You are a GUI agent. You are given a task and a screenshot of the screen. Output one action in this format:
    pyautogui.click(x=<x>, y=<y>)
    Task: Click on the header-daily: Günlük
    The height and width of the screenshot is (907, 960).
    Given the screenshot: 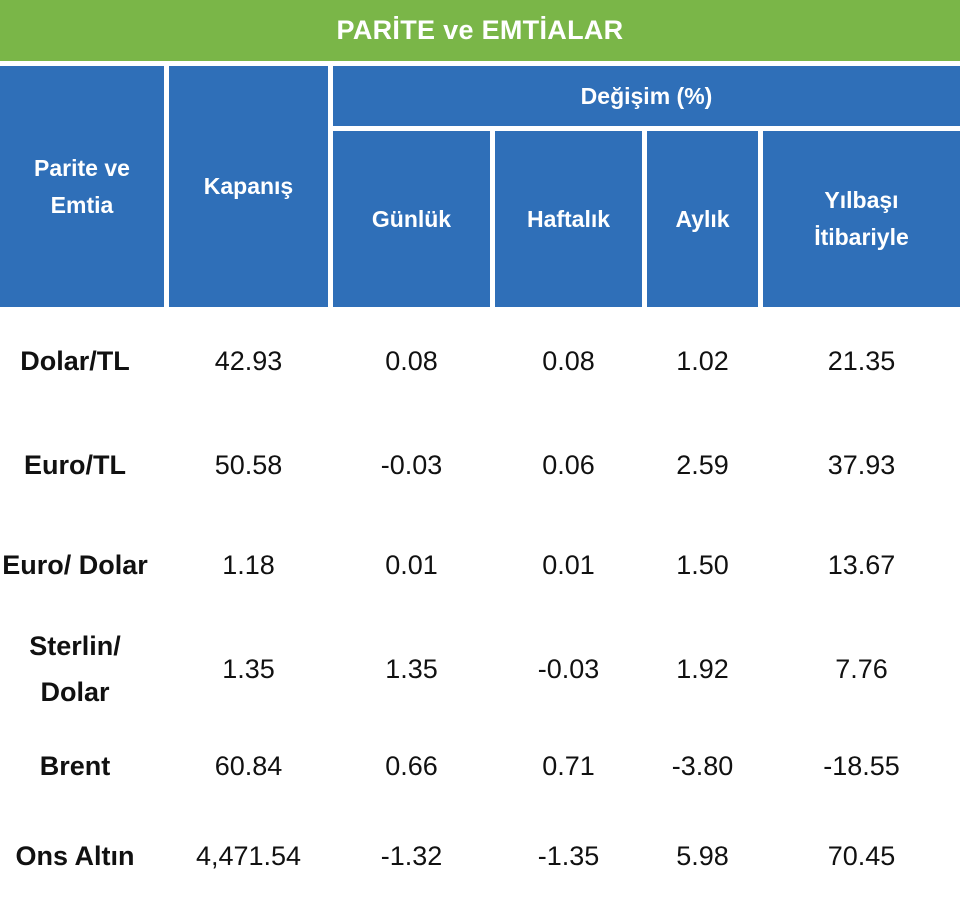 What is the action you would take?
    pyautogui.click(x=411, y=219)
    